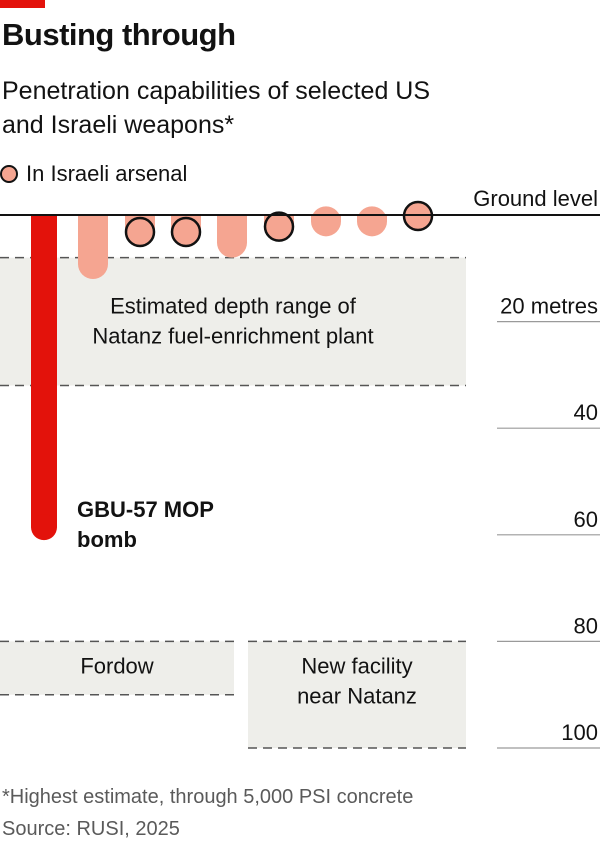  What do you see at coordinates (579, 732) in the screenshot?
I see `y-tick-label-100: 100` at bounding box center [579, 732].